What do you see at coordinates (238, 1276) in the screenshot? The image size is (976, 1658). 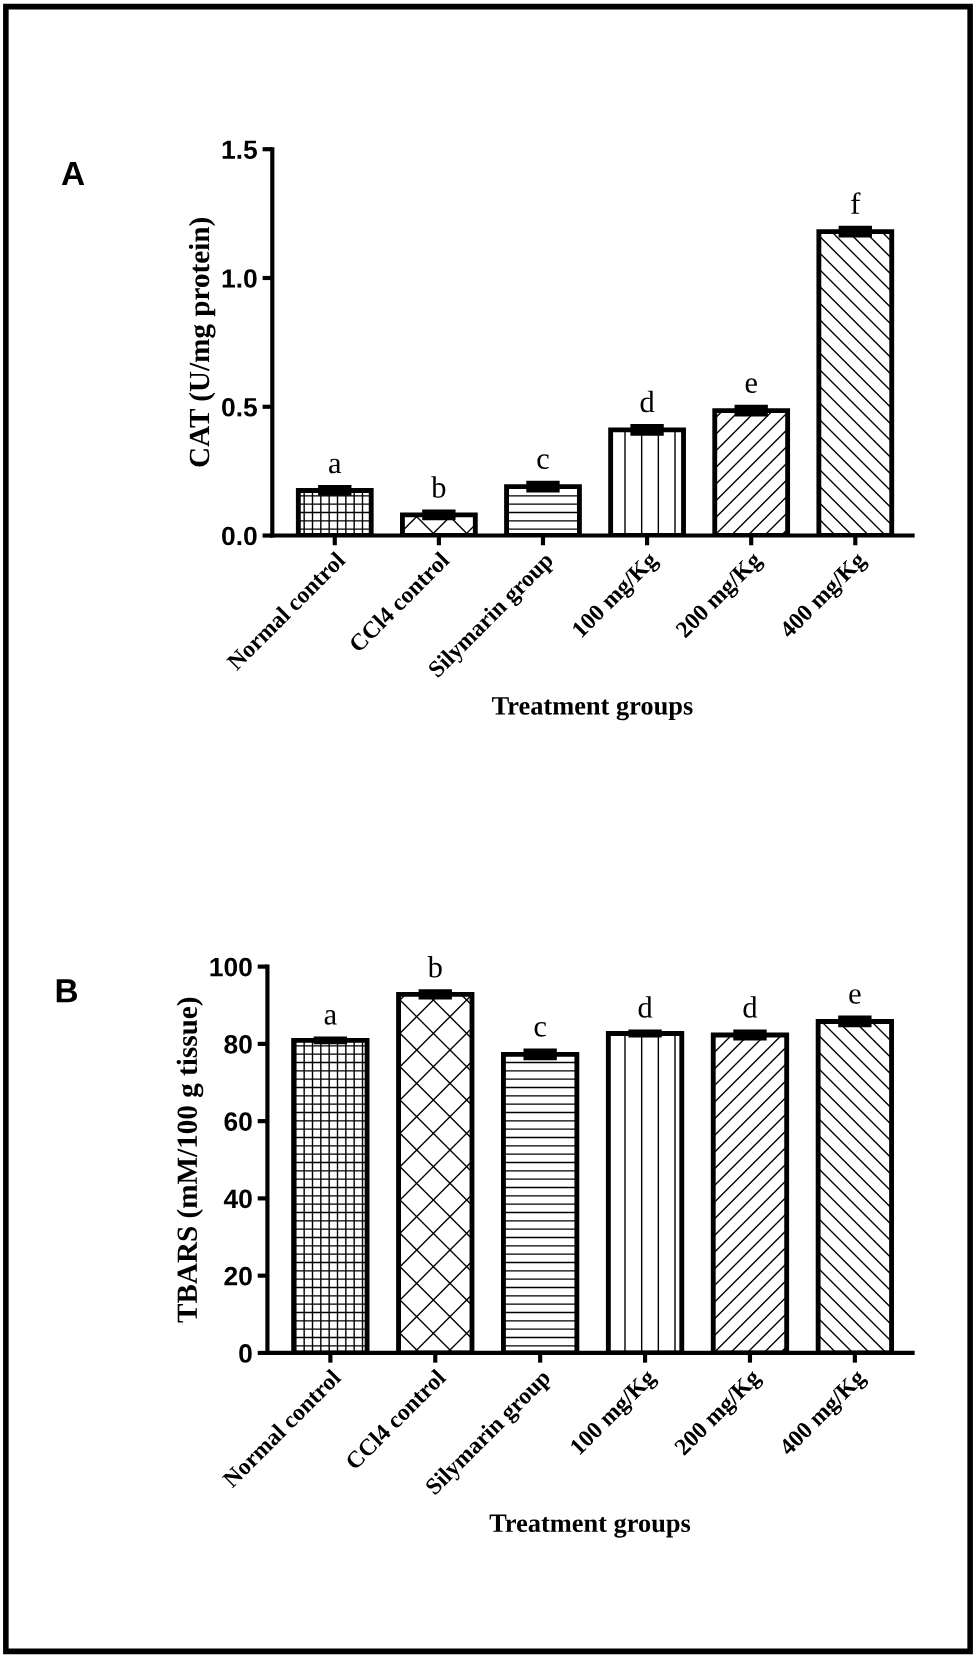 I see `y-tick-label: 20` at bounding box center [238, 1276].